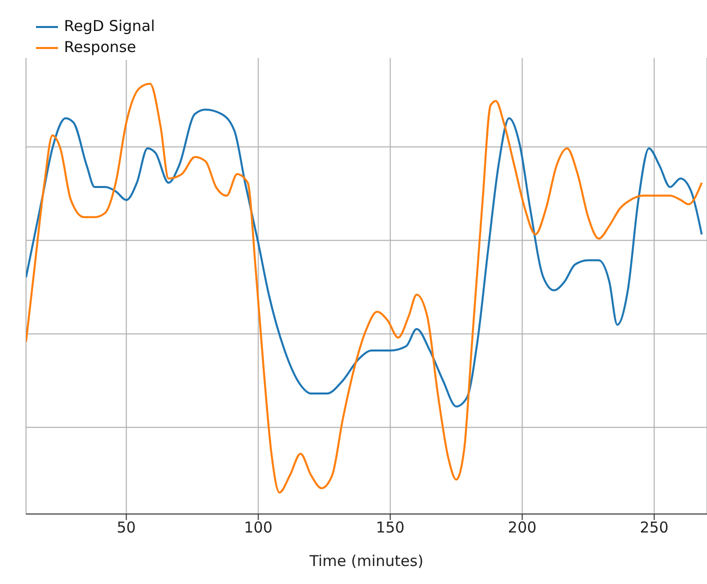  What do you see at coordinates (366, 561) in the screenshot?
I see `x-axis-title: Time (minutes)` at bounding box center [366, 561].